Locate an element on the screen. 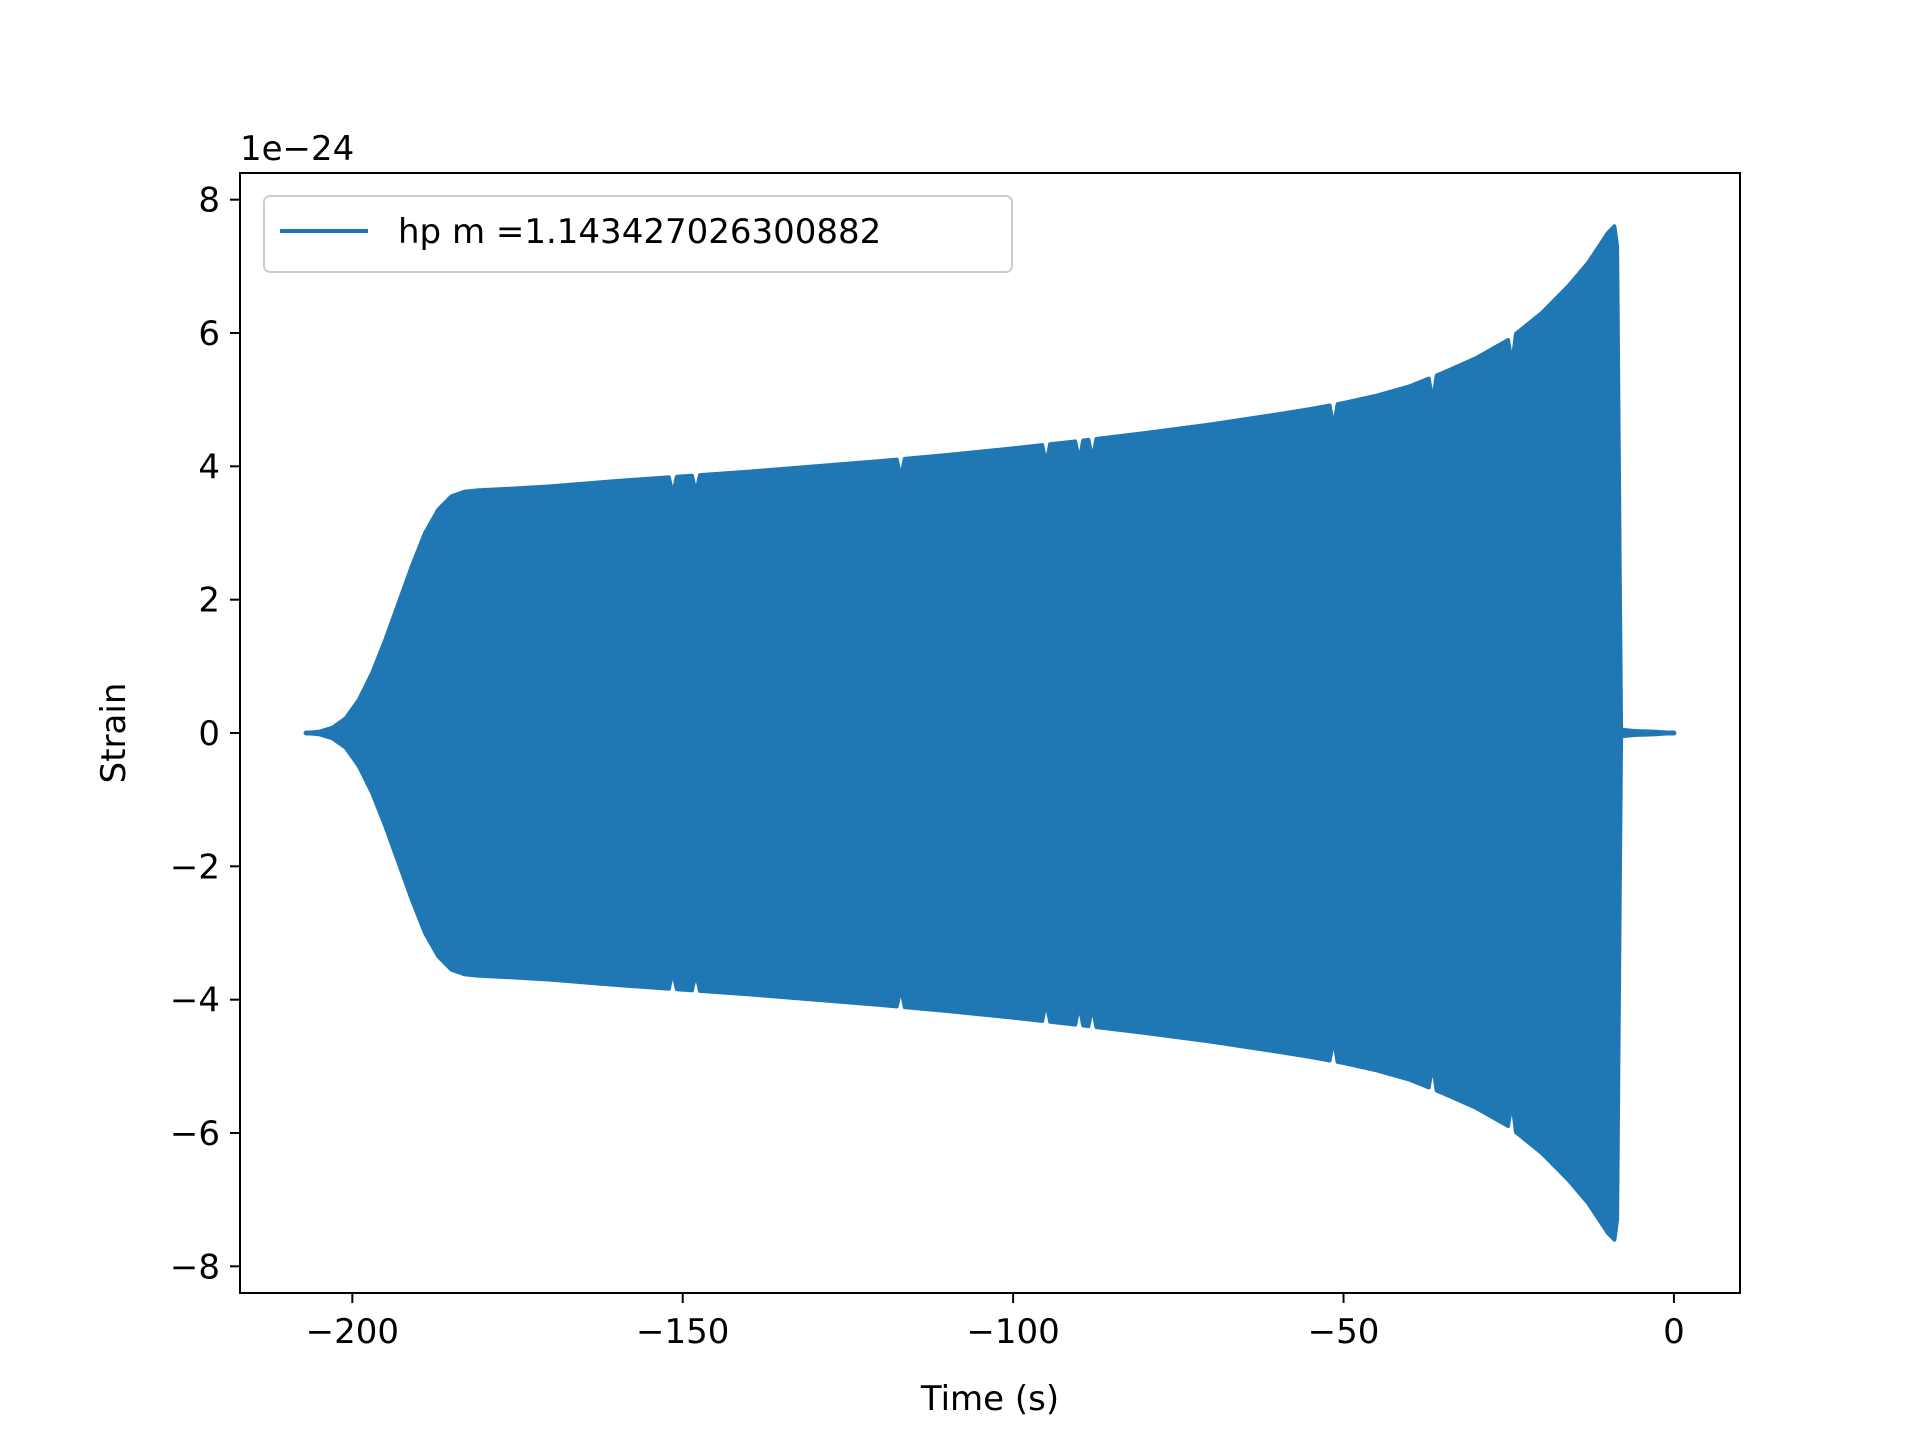  y-axis-multiplier: 1e−24 is located at coordinates (297, 149).